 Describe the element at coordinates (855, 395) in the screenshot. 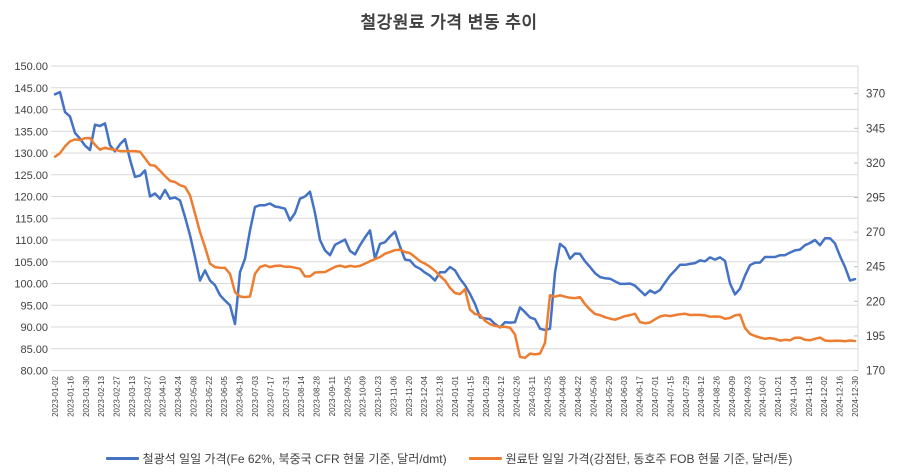

I see `x-axis-label: 2024-12-30` at that location.